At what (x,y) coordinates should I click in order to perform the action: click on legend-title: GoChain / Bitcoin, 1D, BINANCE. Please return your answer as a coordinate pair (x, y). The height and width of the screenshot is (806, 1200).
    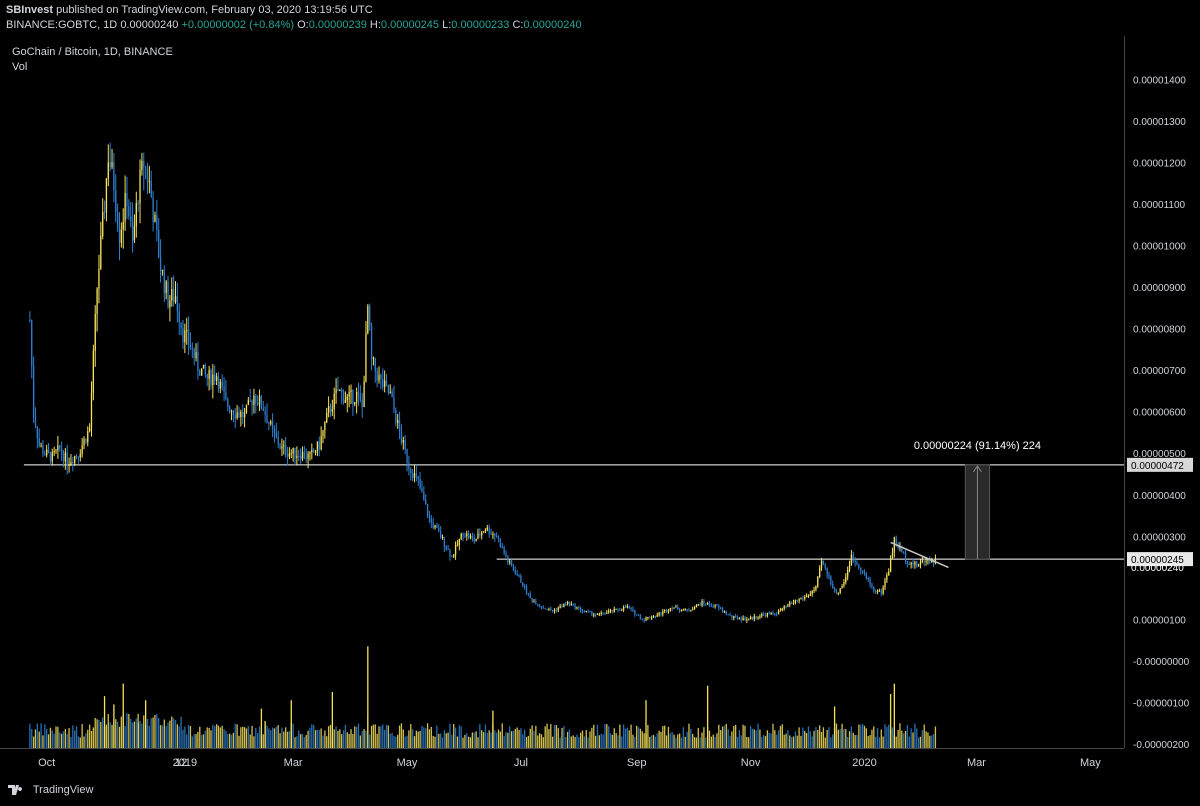
    Looking at the image, I should click on (92, 52).